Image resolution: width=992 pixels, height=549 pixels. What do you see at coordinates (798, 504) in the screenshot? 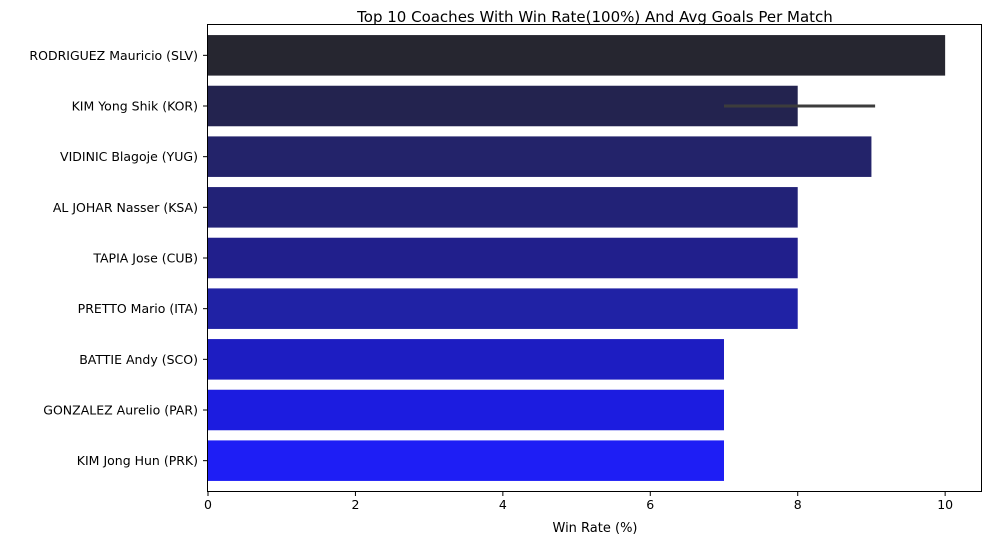
I see `x-tick-label: 8` at bounding box center [798, 504].